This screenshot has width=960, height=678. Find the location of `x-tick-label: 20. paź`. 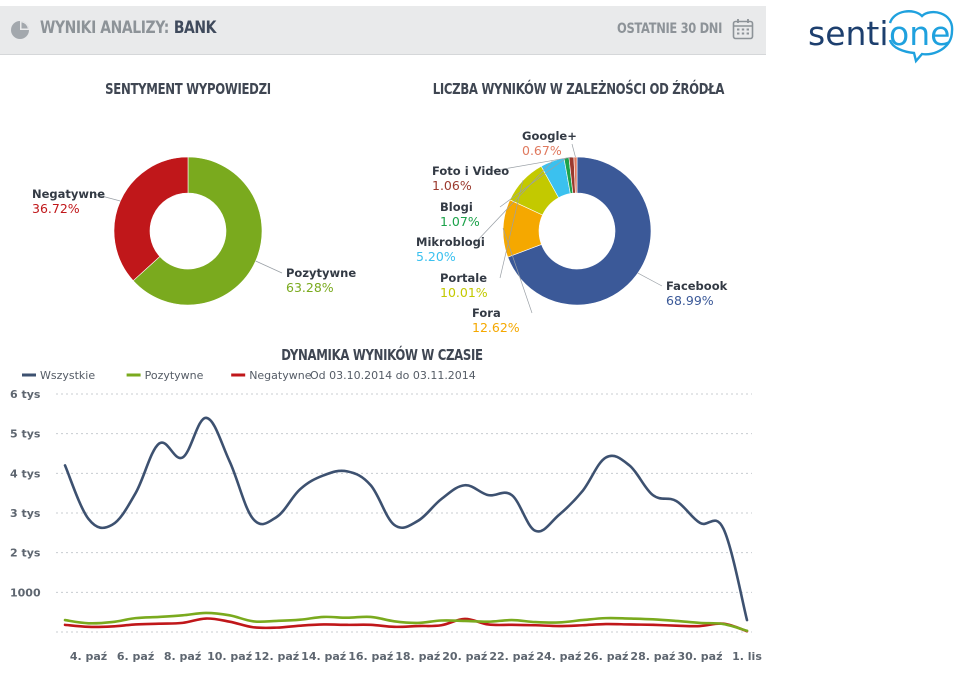

x-tick-label: 20. paź is located at coordinates (464, 656).